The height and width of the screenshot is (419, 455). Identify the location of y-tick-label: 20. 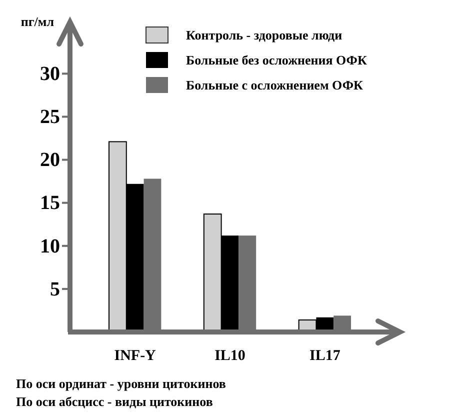
(50, 160).